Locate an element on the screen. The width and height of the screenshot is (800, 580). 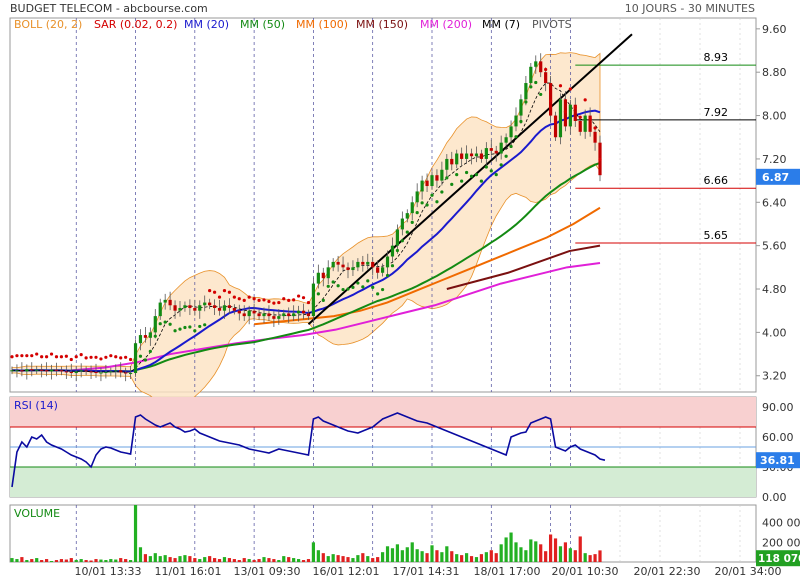
volume-label: VOLUME is located at coordinates (37, 513).